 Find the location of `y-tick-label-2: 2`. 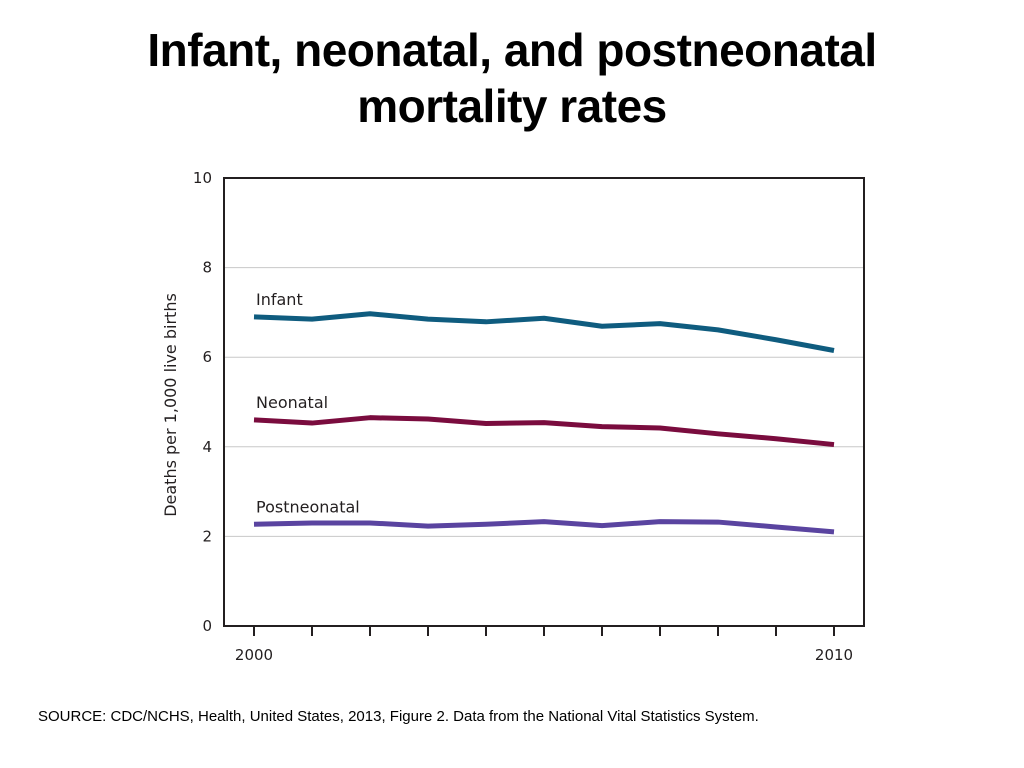

y-tick-label-2: 2 is located at coordinates (207, 536).